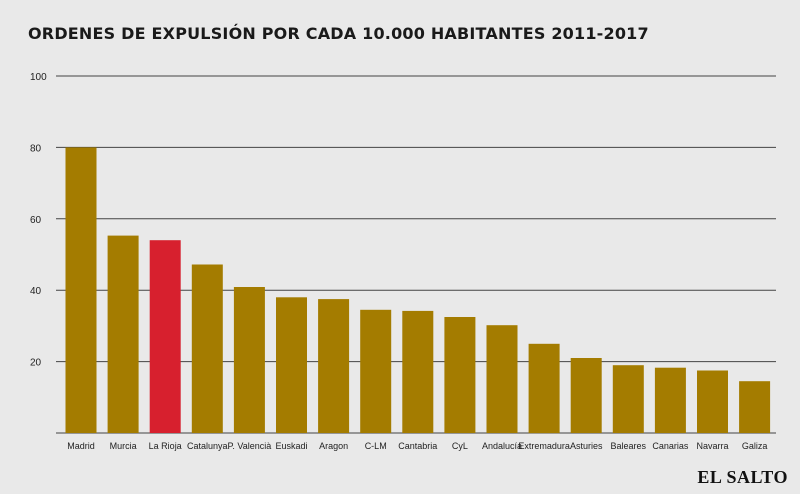  I want to click on x-tick-label: P. Valencià, so click(250, 446).